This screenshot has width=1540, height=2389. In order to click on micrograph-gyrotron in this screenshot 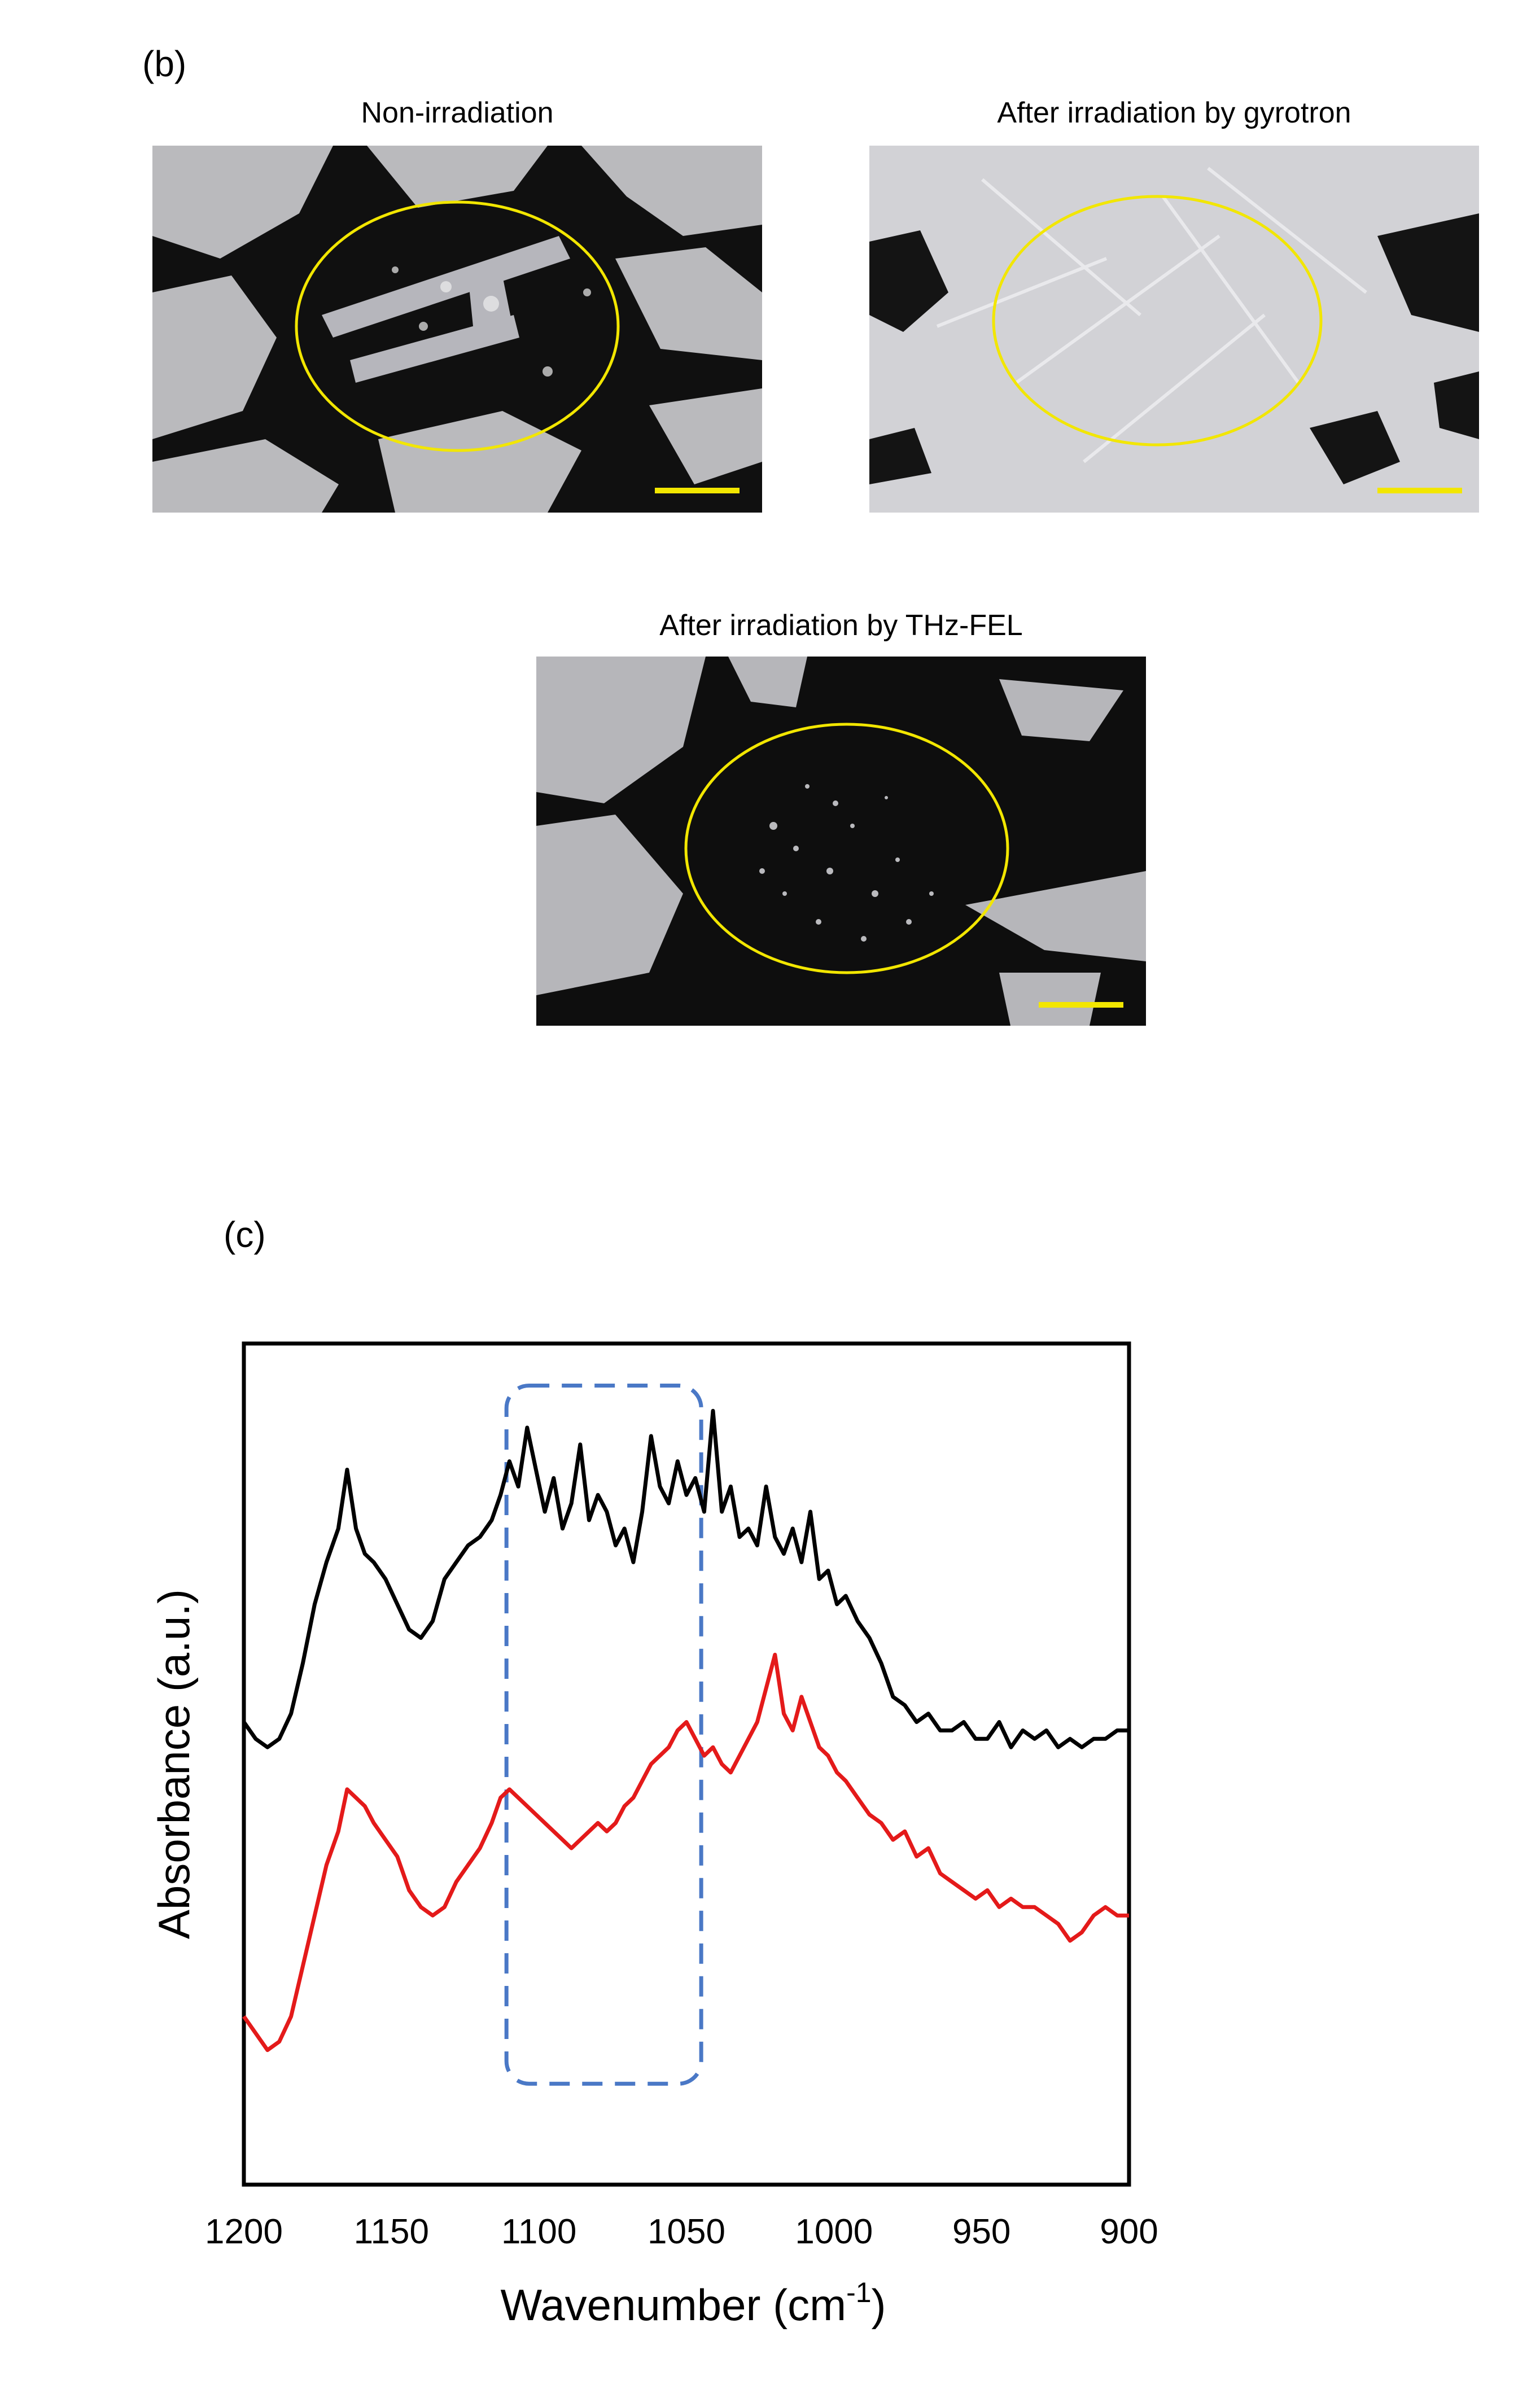, I will do `click(1174, 329)`.